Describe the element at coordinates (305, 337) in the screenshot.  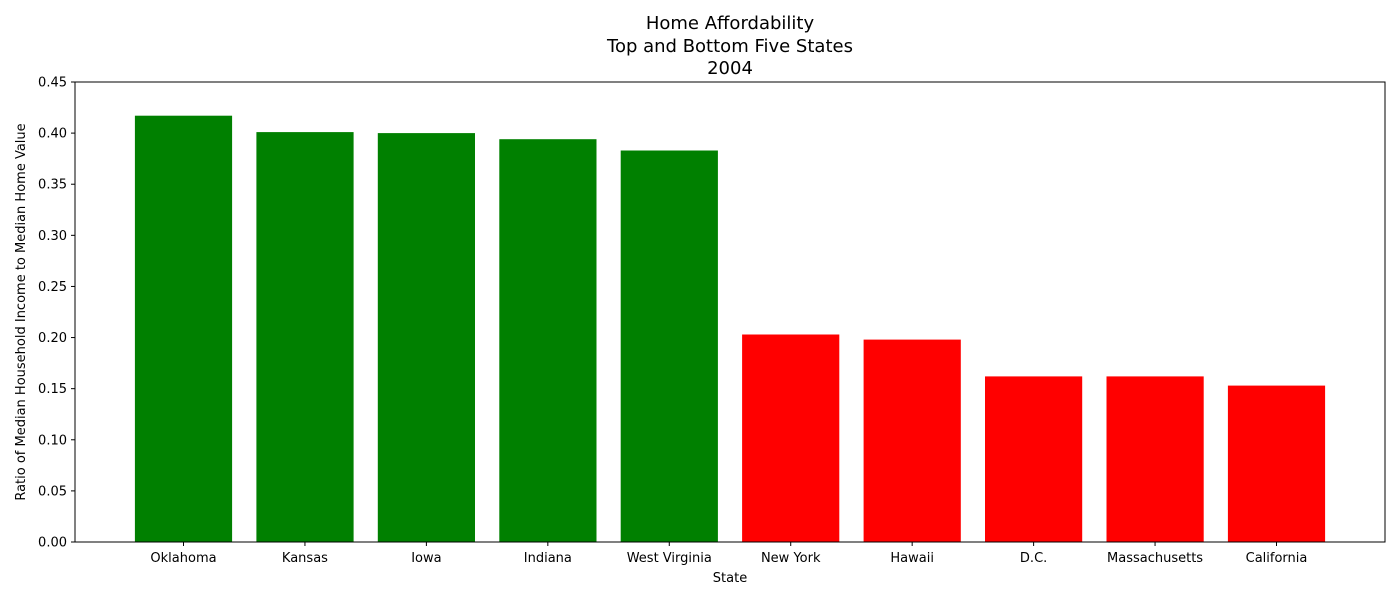
I see `bar-kansas` at that location.